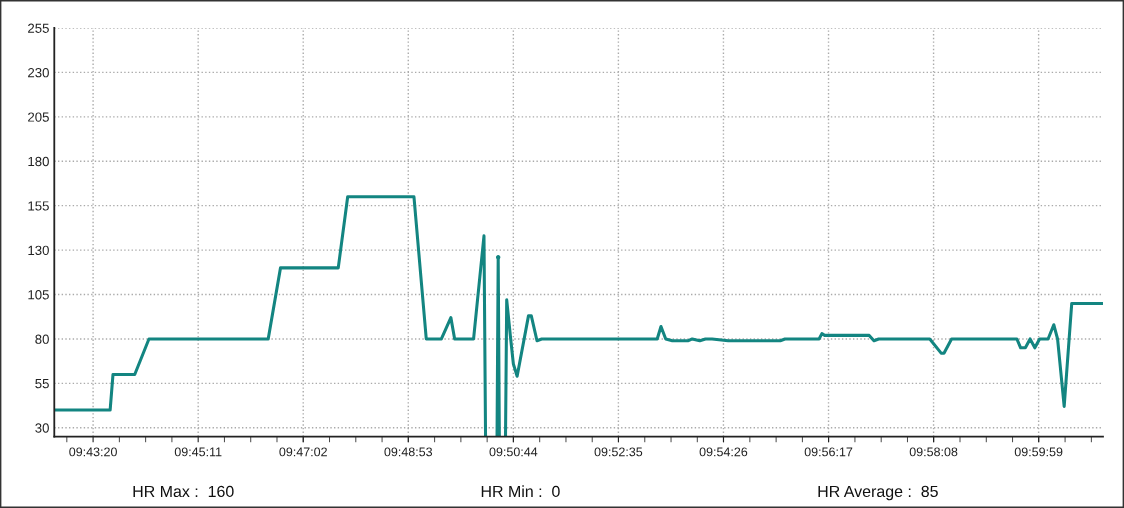  What do you see at coordinates (198, 452) in the screenshot?
I see `x-tick-label: 09:45:11` at bounding box center [198, 452].